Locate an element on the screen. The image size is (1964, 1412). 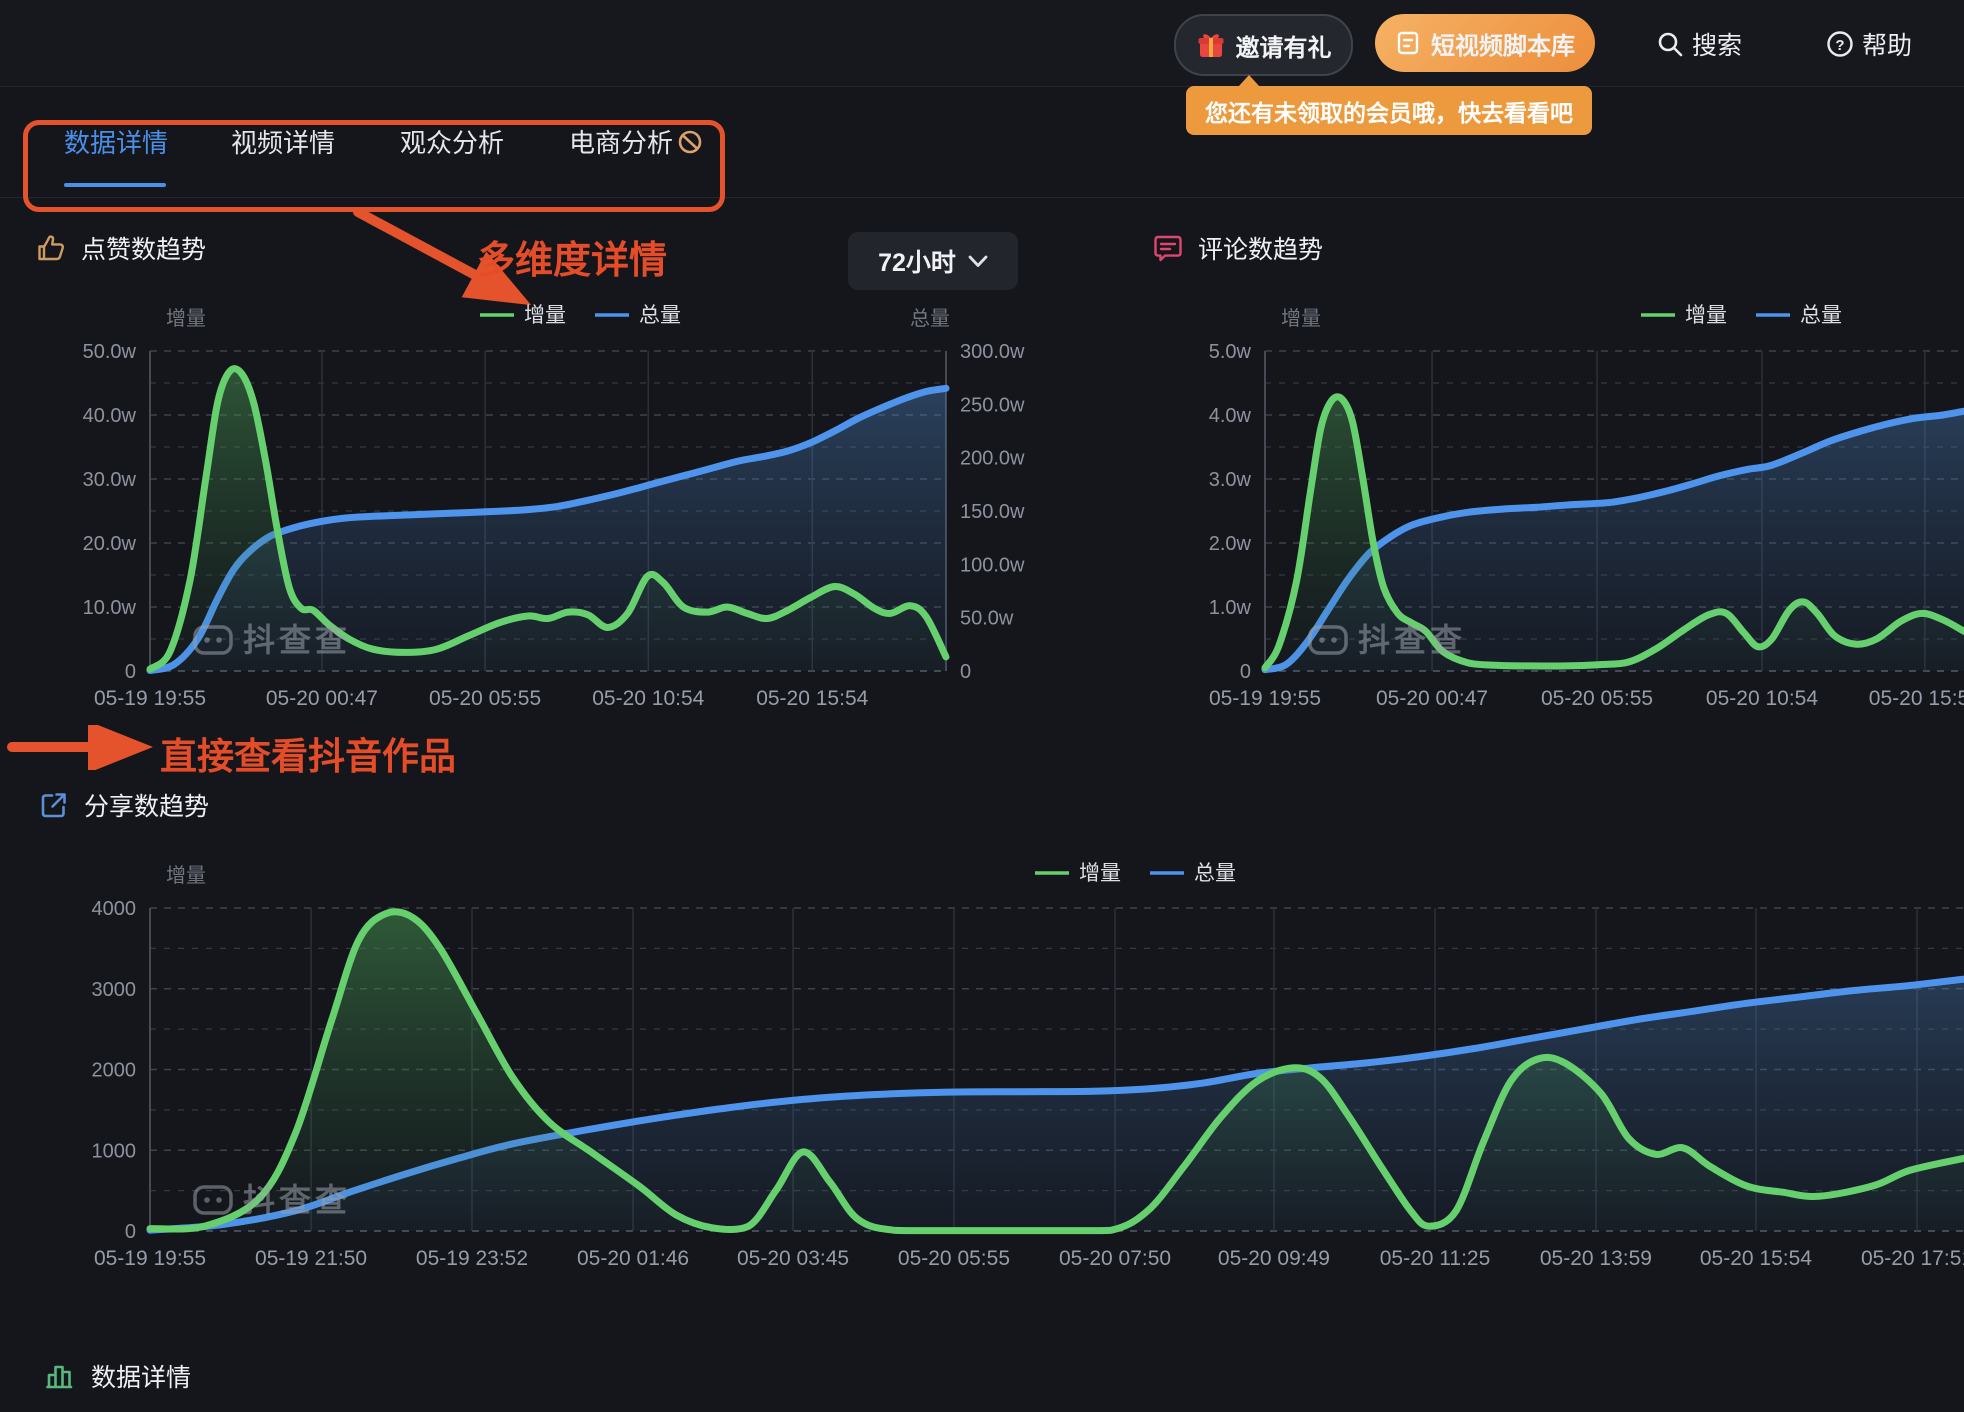
chart-text: 40.0w is located at coordinates (110, 416).